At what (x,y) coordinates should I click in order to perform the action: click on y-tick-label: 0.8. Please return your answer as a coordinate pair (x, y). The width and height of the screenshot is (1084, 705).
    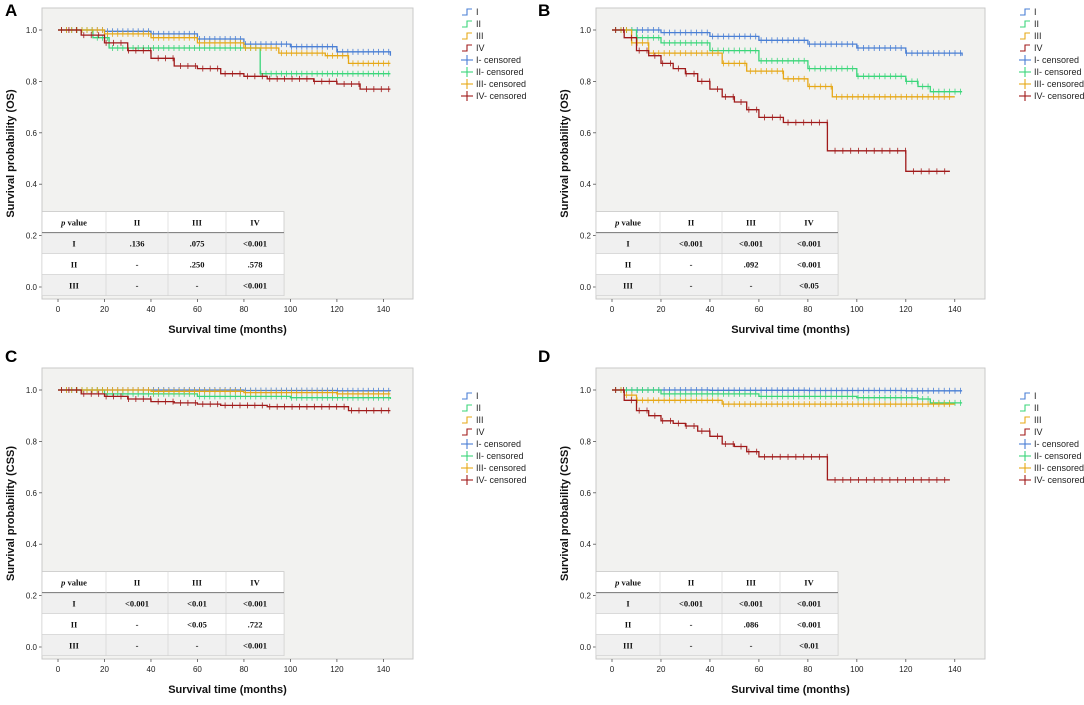
    Looking at the image, I should click on (32, 81).